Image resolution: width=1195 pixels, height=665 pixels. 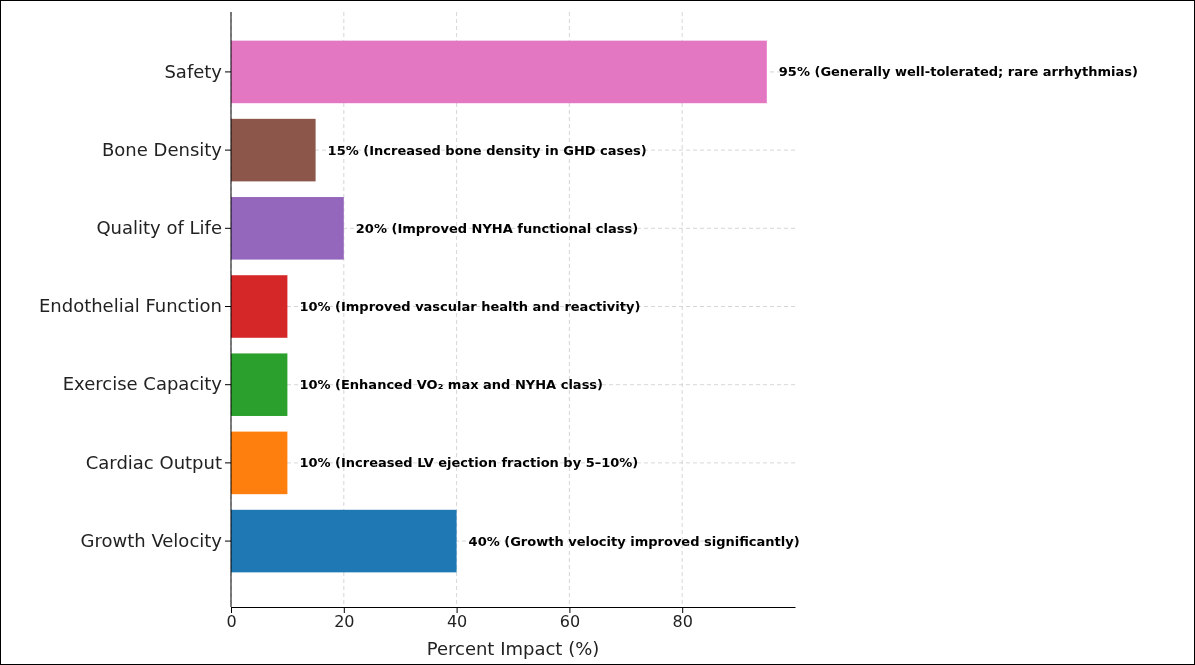 I want to click on y-tick-label: Bone Density, so click(x=162, y=149).